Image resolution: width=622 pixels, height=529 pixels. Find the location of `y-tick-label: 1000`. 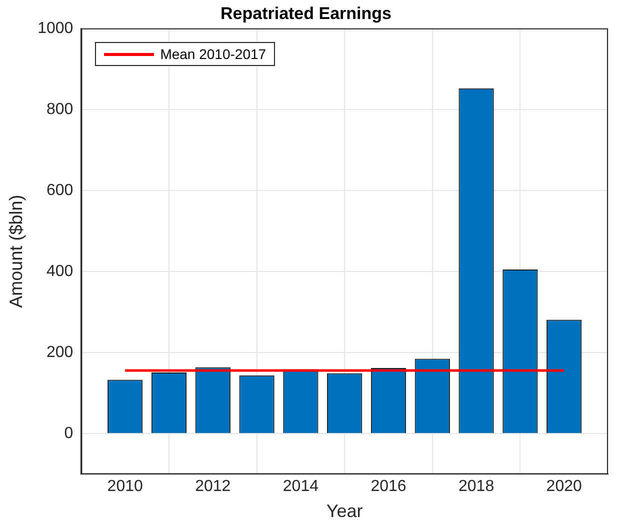

y-tick-label: 1000 is located at coordinates (56, 28).